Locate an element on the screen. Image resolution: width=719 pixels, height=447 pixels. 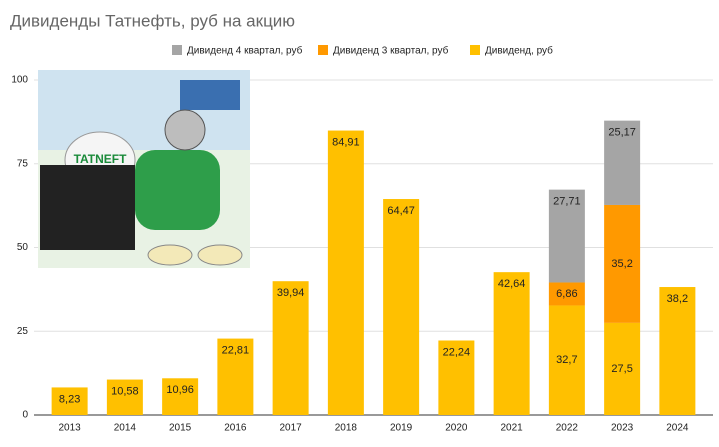
x-tick-label: 2014 is located at coordinates (125, 428).